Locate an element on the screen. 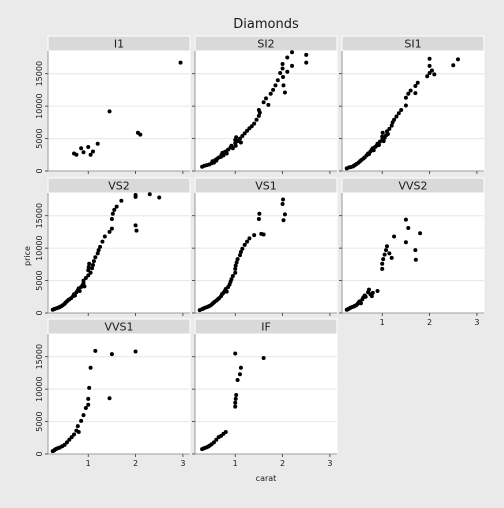 Image resolution: width=504 pixels, height=508 pixels. panel-title: SI1 is located at coordinates (412, 44).